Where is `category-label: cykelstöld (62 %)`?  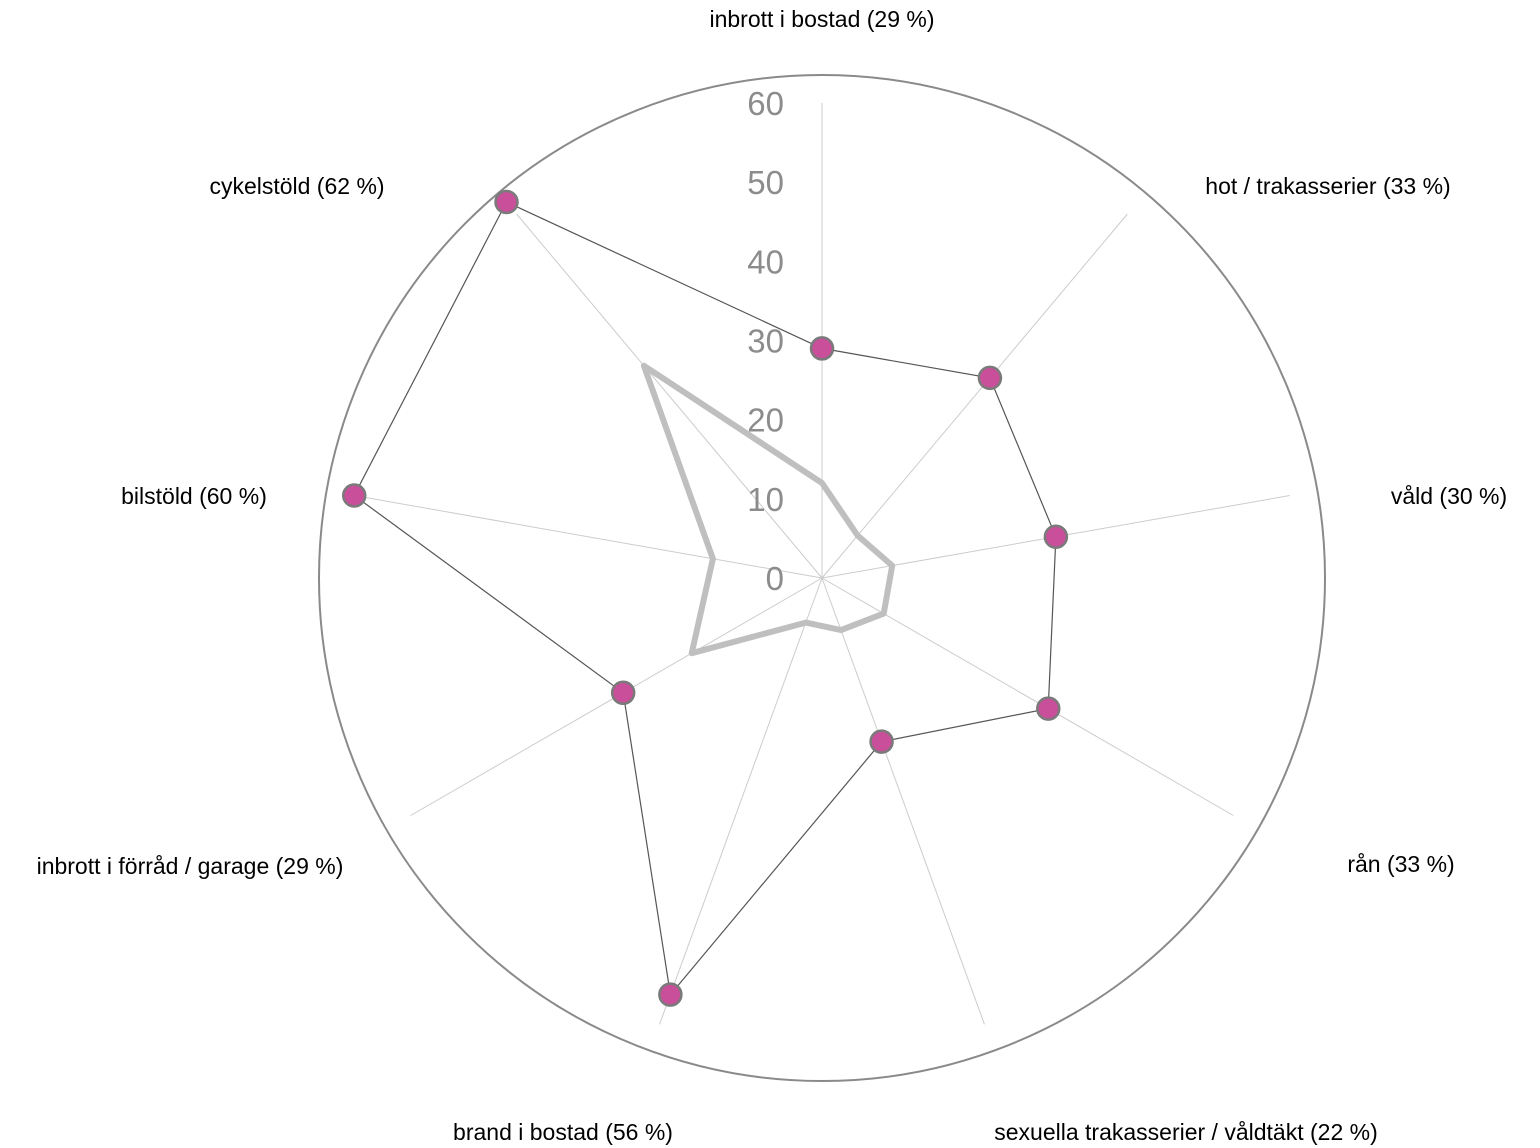 category-label: cykelstöld (62 %) is located at coordinates (296, 186).